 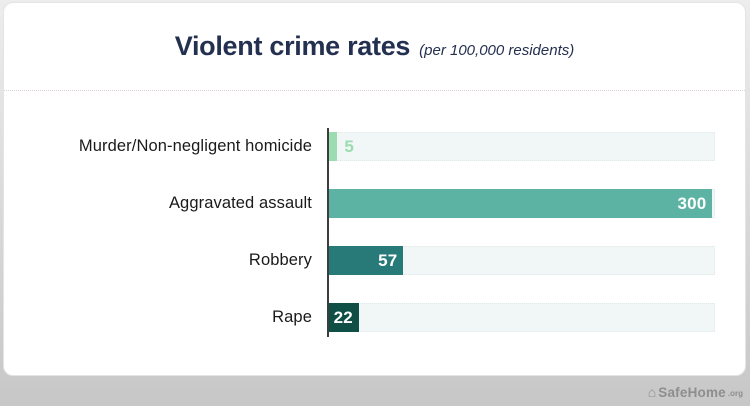 What do you see at coordinates (522, 260) in the screenshot?
I see `bar-track: 57` at bounding box center [522, 260].